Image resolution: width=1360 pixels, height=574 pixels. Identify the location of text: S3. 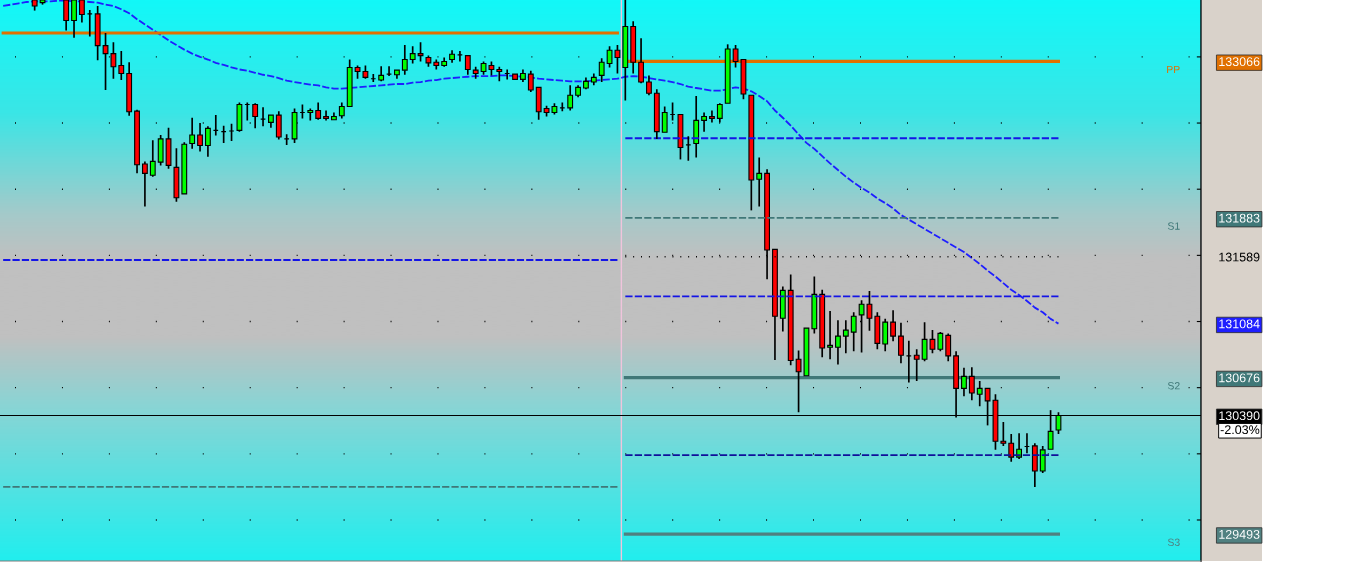
(1173, 542).